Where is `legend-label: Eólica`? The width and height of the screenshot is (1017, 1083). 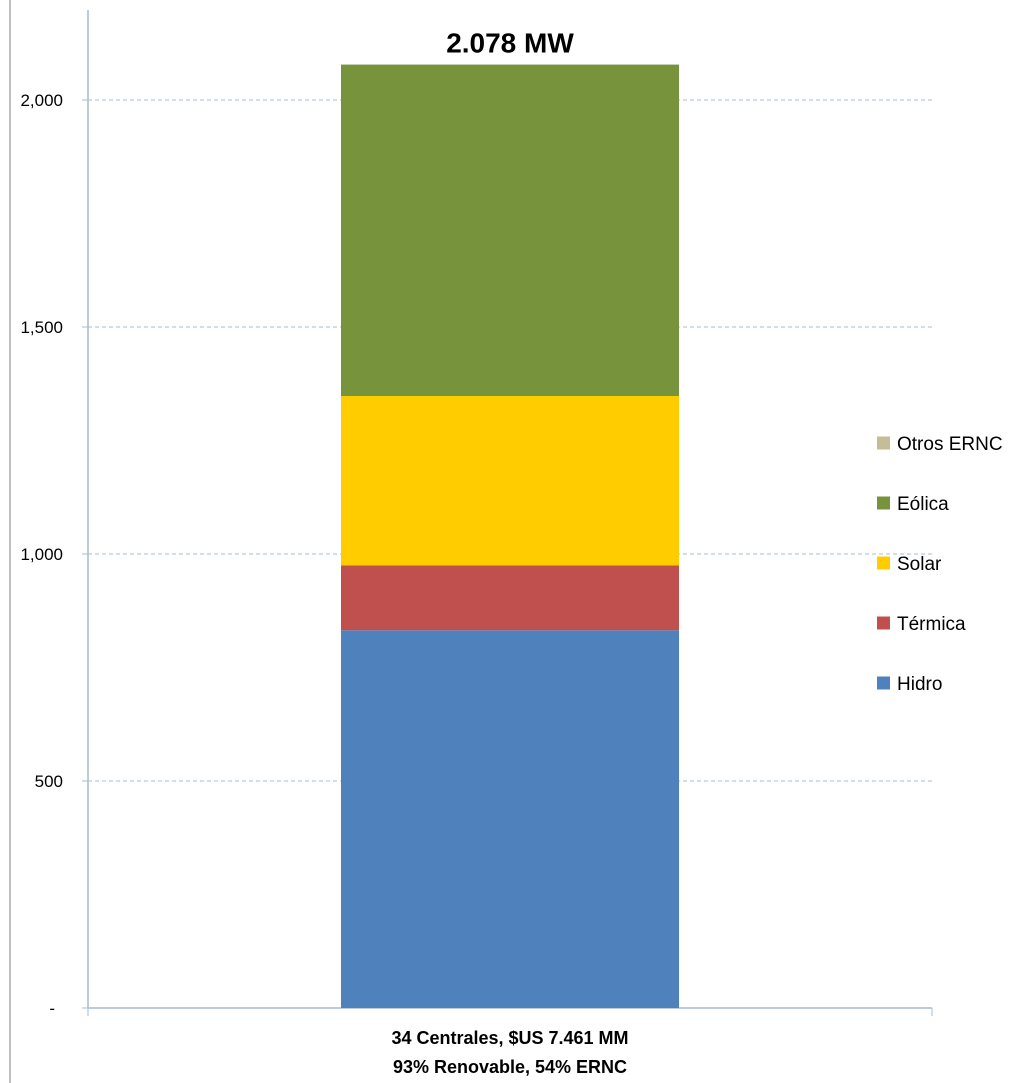 legend-label: Eólica is located at coordinates (923, 504).